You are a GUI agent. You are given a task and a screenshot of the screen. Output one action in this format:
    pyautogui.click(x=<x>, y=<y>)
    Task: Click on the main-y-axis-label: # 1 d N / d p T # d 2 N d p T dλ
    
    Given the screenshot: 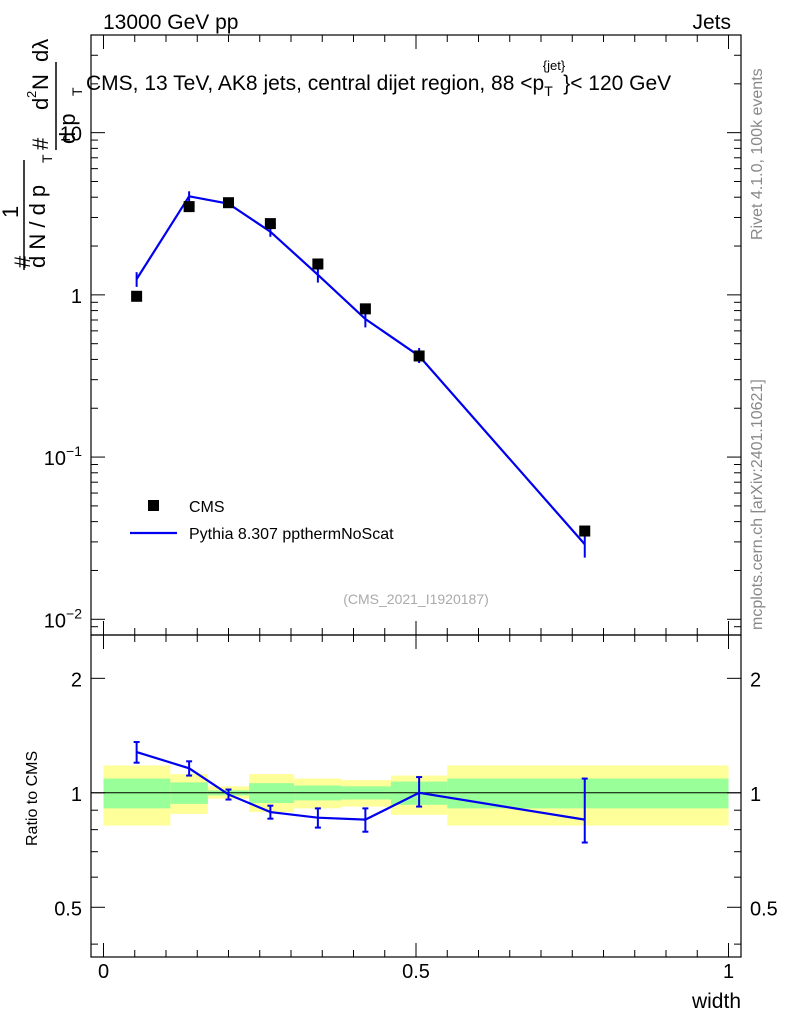 What is the action you would take?
    pyautogui.click(x=42, y=154)
    